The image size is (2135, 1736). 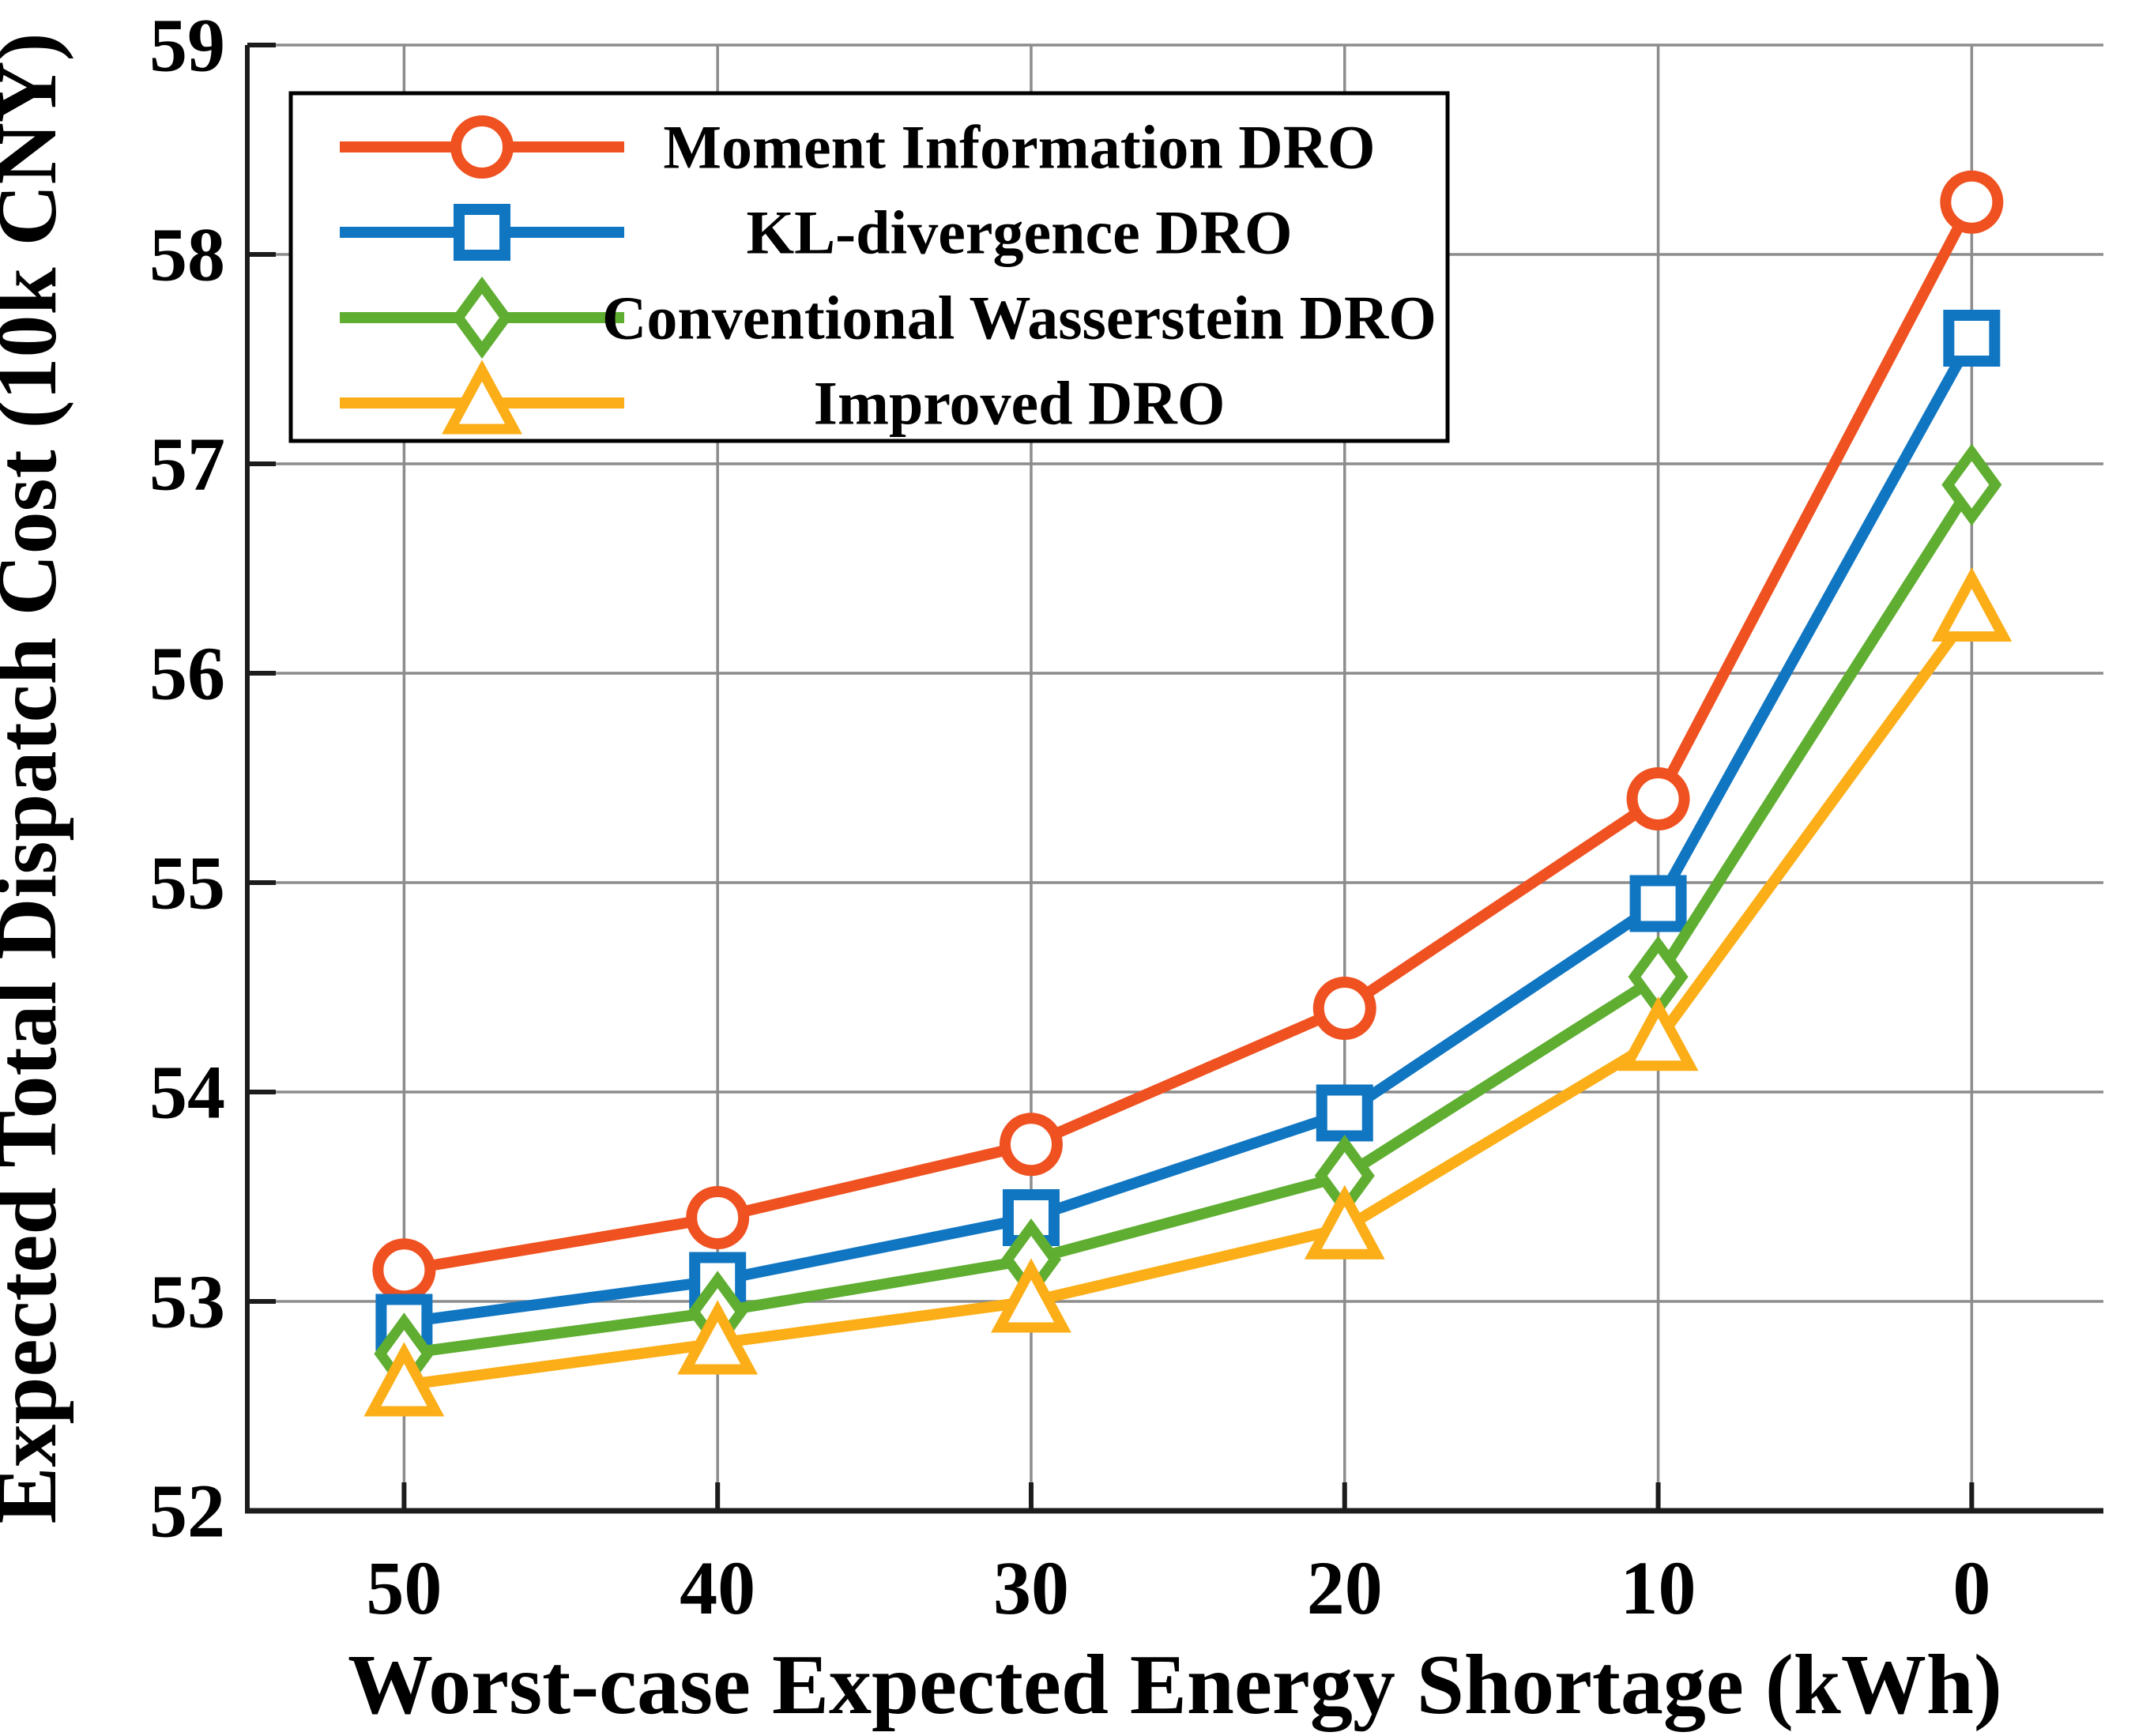 I want to click on legend-label: Moment Information DRO, so click(x=1019, y=147).